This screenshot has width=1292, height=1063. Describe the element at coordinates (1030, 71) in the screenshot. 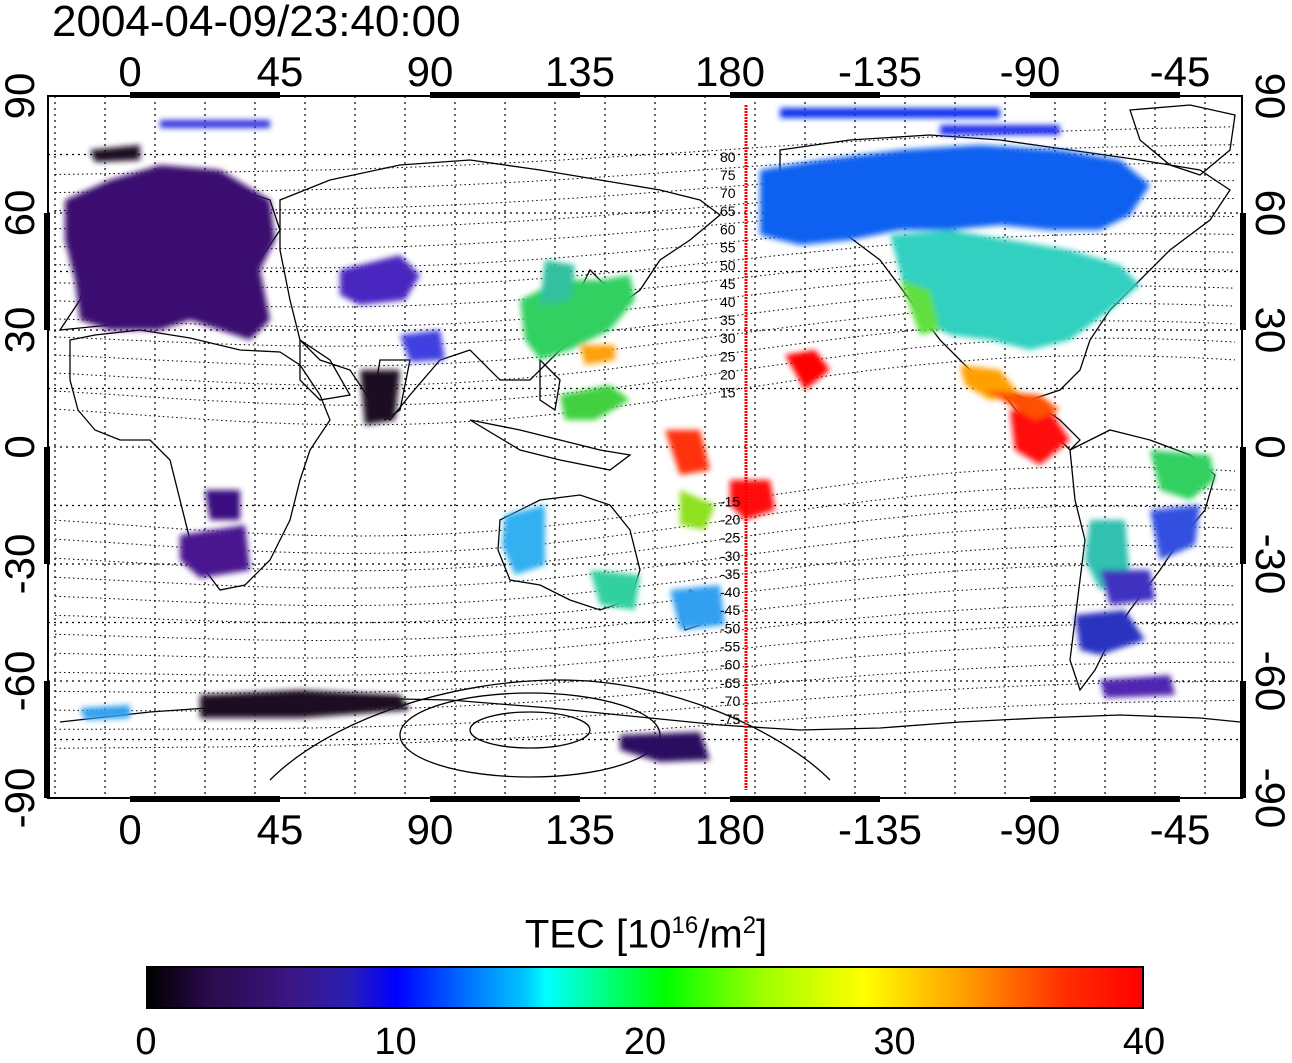

I see `lon-tick-top: -90` at that location.